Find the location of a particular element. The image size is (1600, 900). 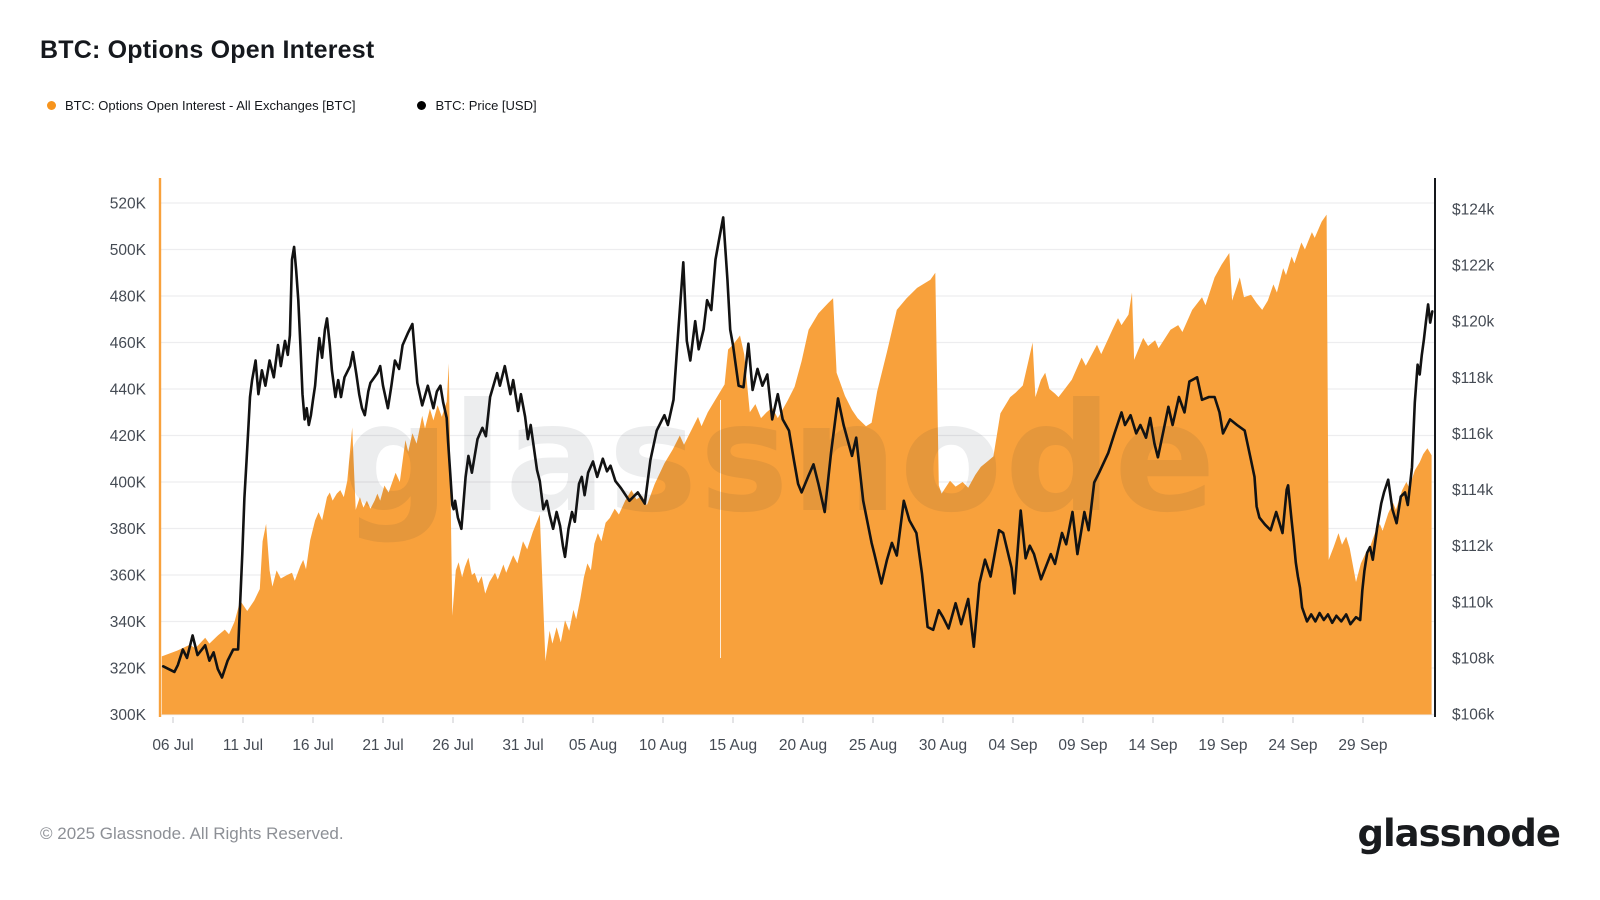

right-axis-label-124k: $124k is located at coordinates (1473, 210).